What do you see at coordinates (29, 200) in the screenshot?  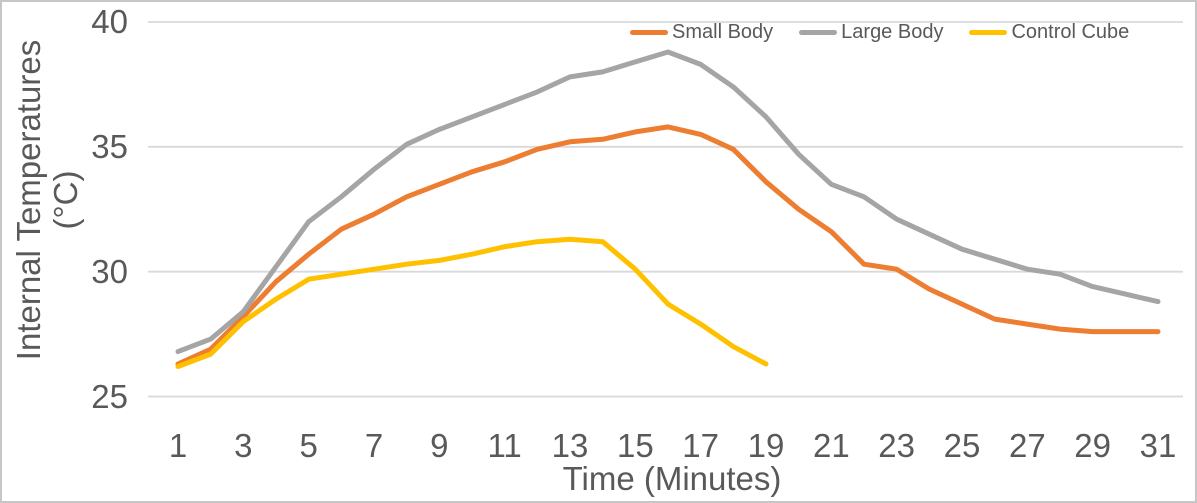 I see `y-axis-title-line1: Internal Temperatures` at bounding box center [29, 200].